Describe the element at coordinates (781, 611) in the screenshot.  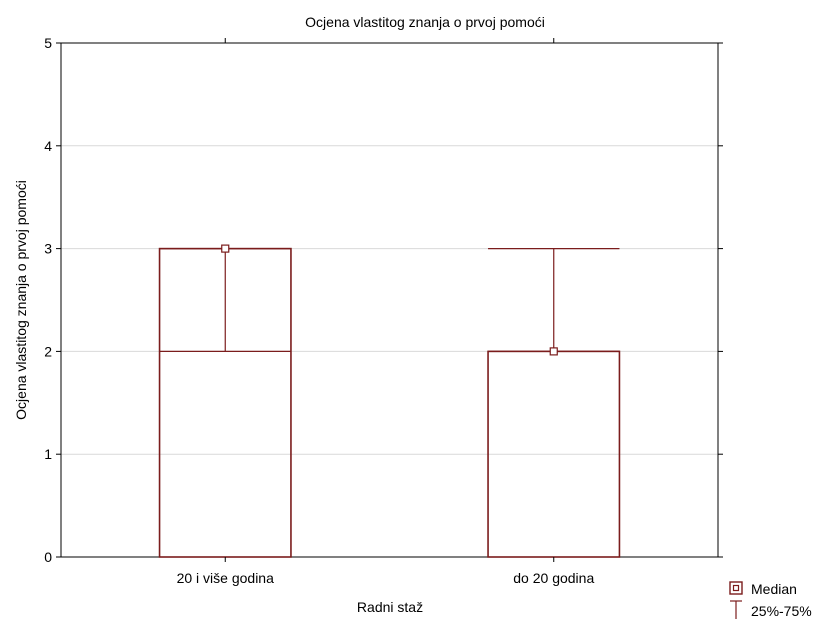
I see `legend-label-range: 25%-75%` at that location.